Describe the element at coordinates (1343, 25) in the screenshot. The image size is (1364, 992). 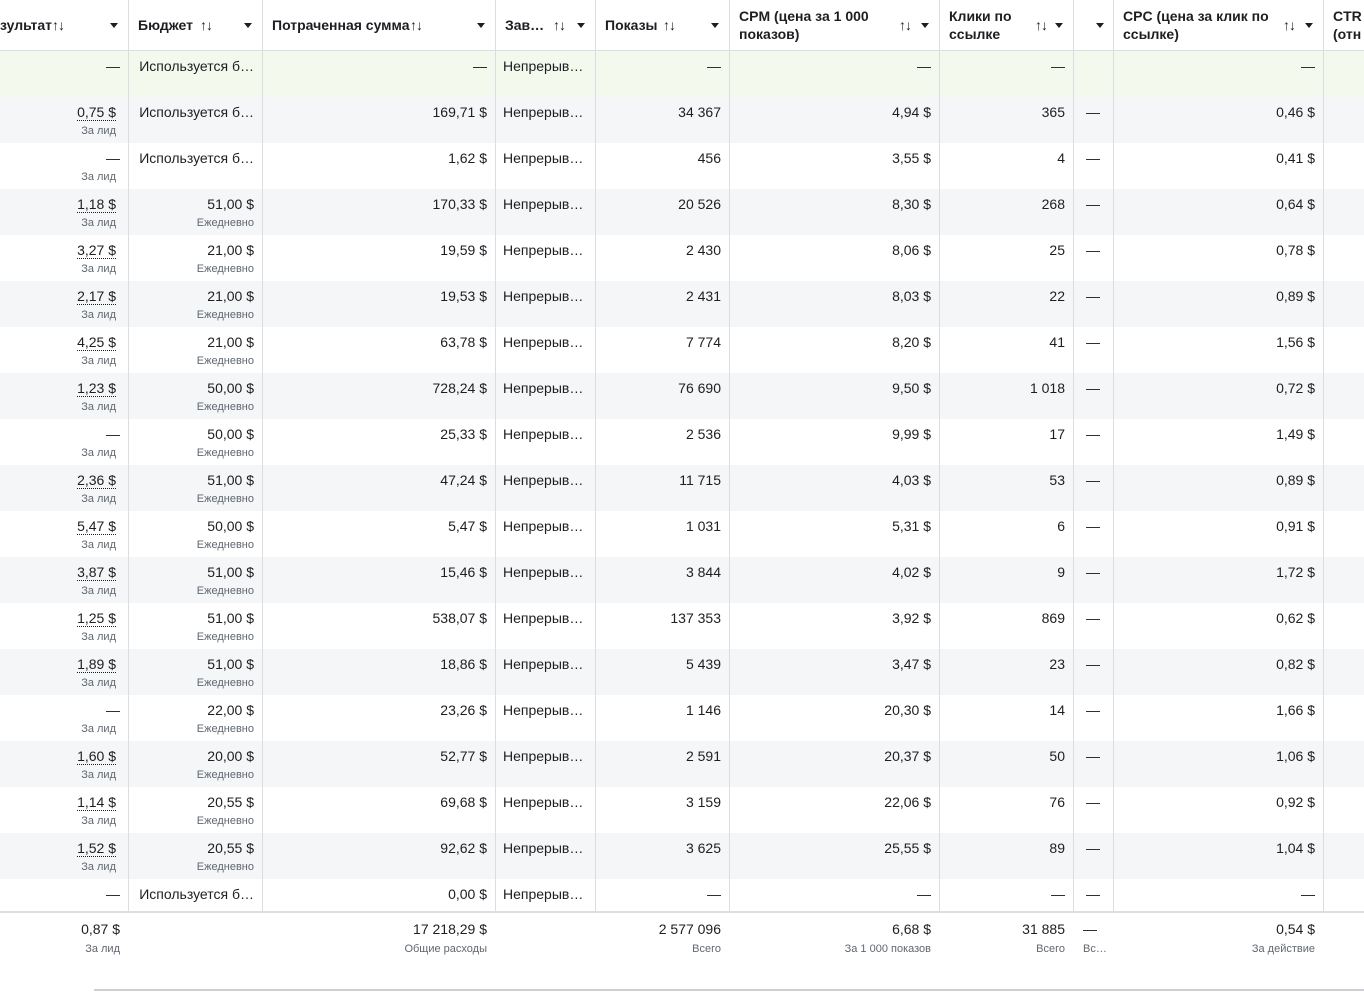
I see `column-header-ctr: CTR (отн` at that location.